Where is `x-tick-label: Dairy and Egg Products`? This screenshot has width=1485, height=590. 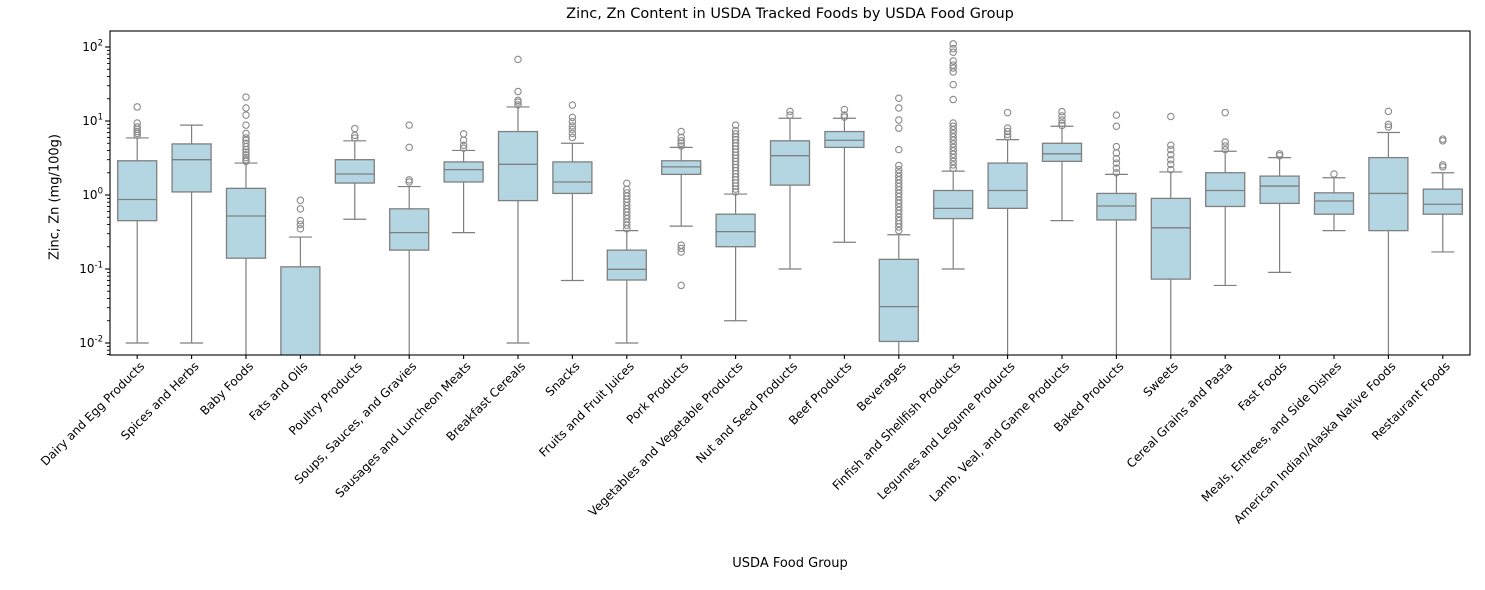
x-tick-label: Dairy and Egg Products is located at coordinates (92, 413).